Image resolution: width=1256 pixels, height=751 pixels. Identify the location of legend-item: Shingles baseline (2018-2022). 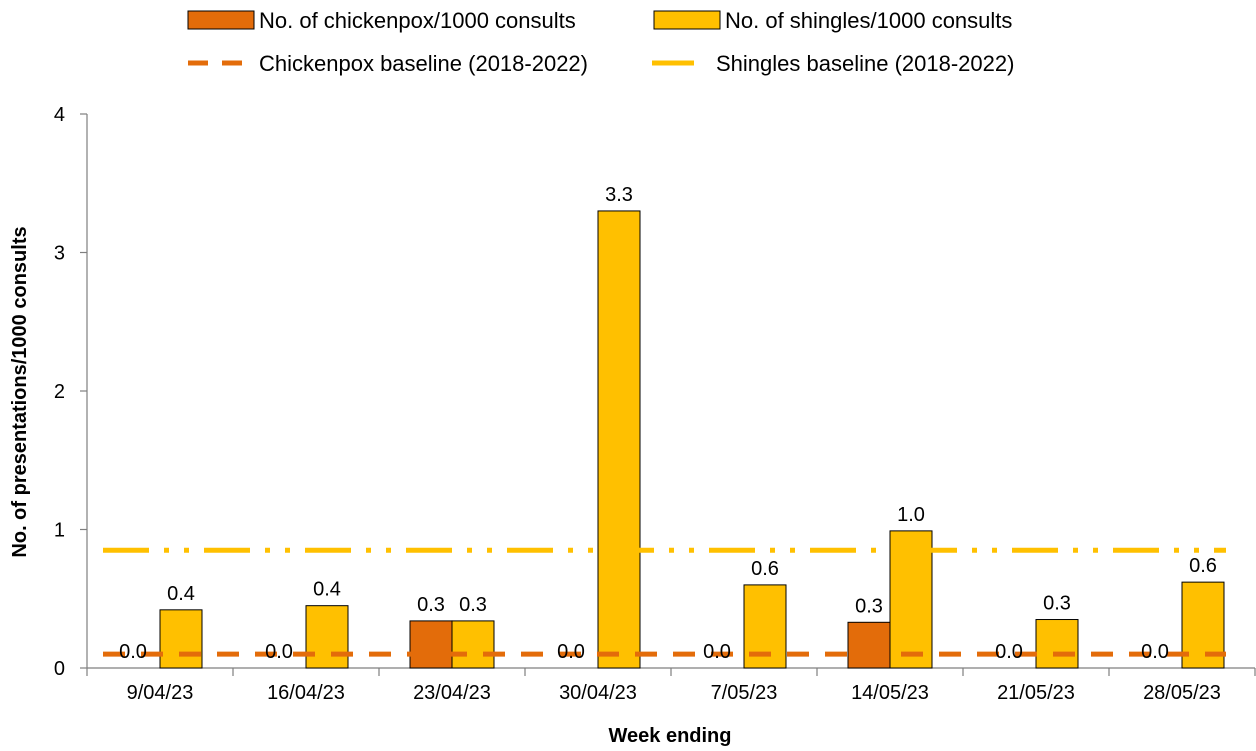
(833, 63).